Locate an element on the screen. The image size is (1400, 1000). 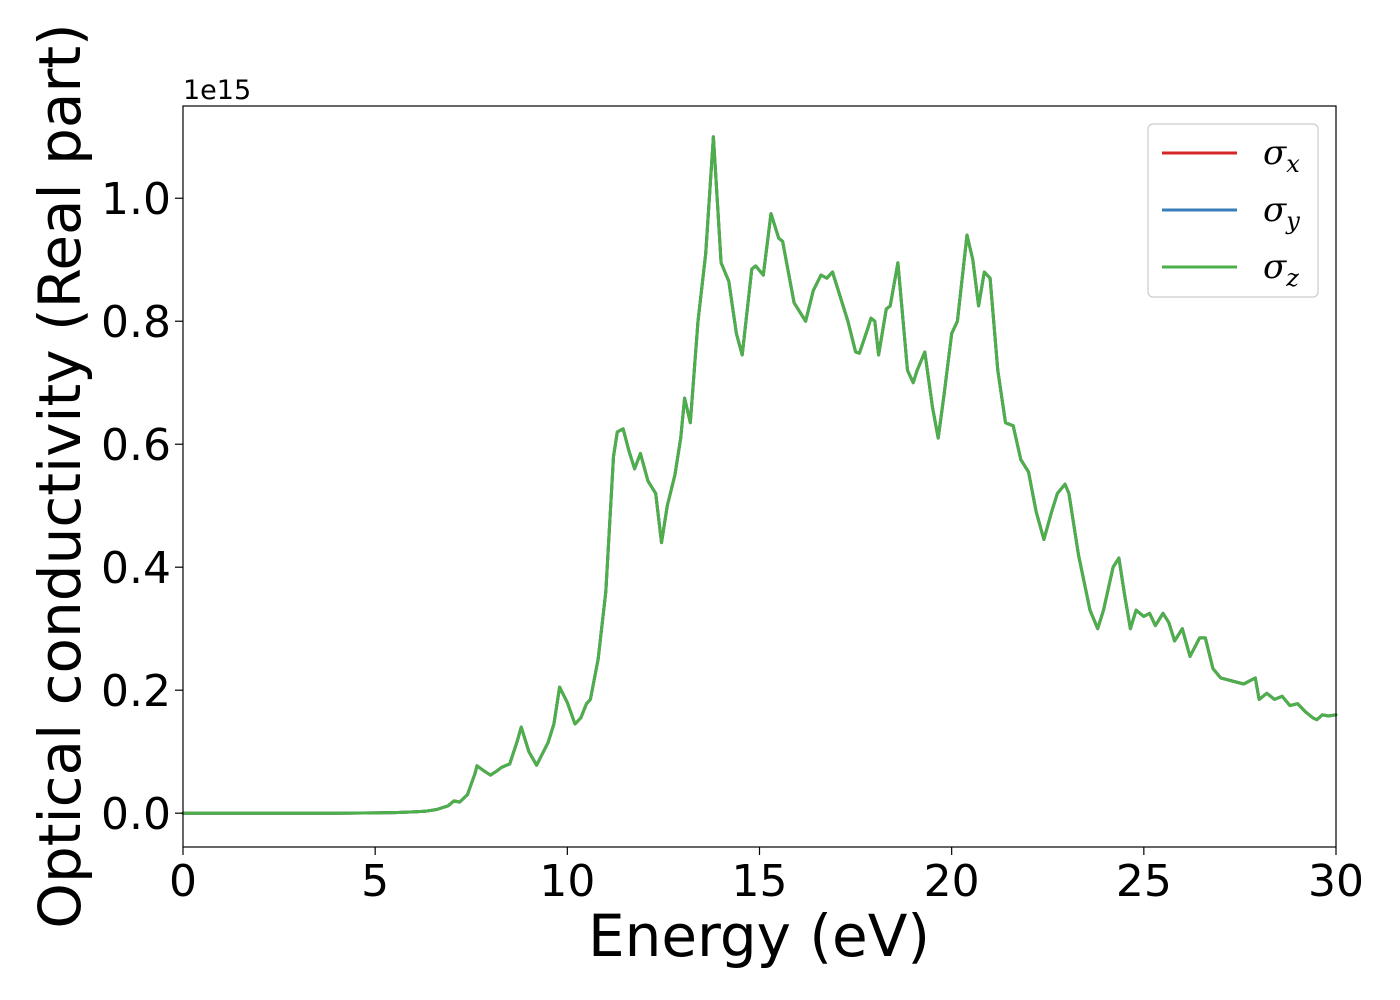
x-tick-label: 15 is located at coordinates (760, 881).